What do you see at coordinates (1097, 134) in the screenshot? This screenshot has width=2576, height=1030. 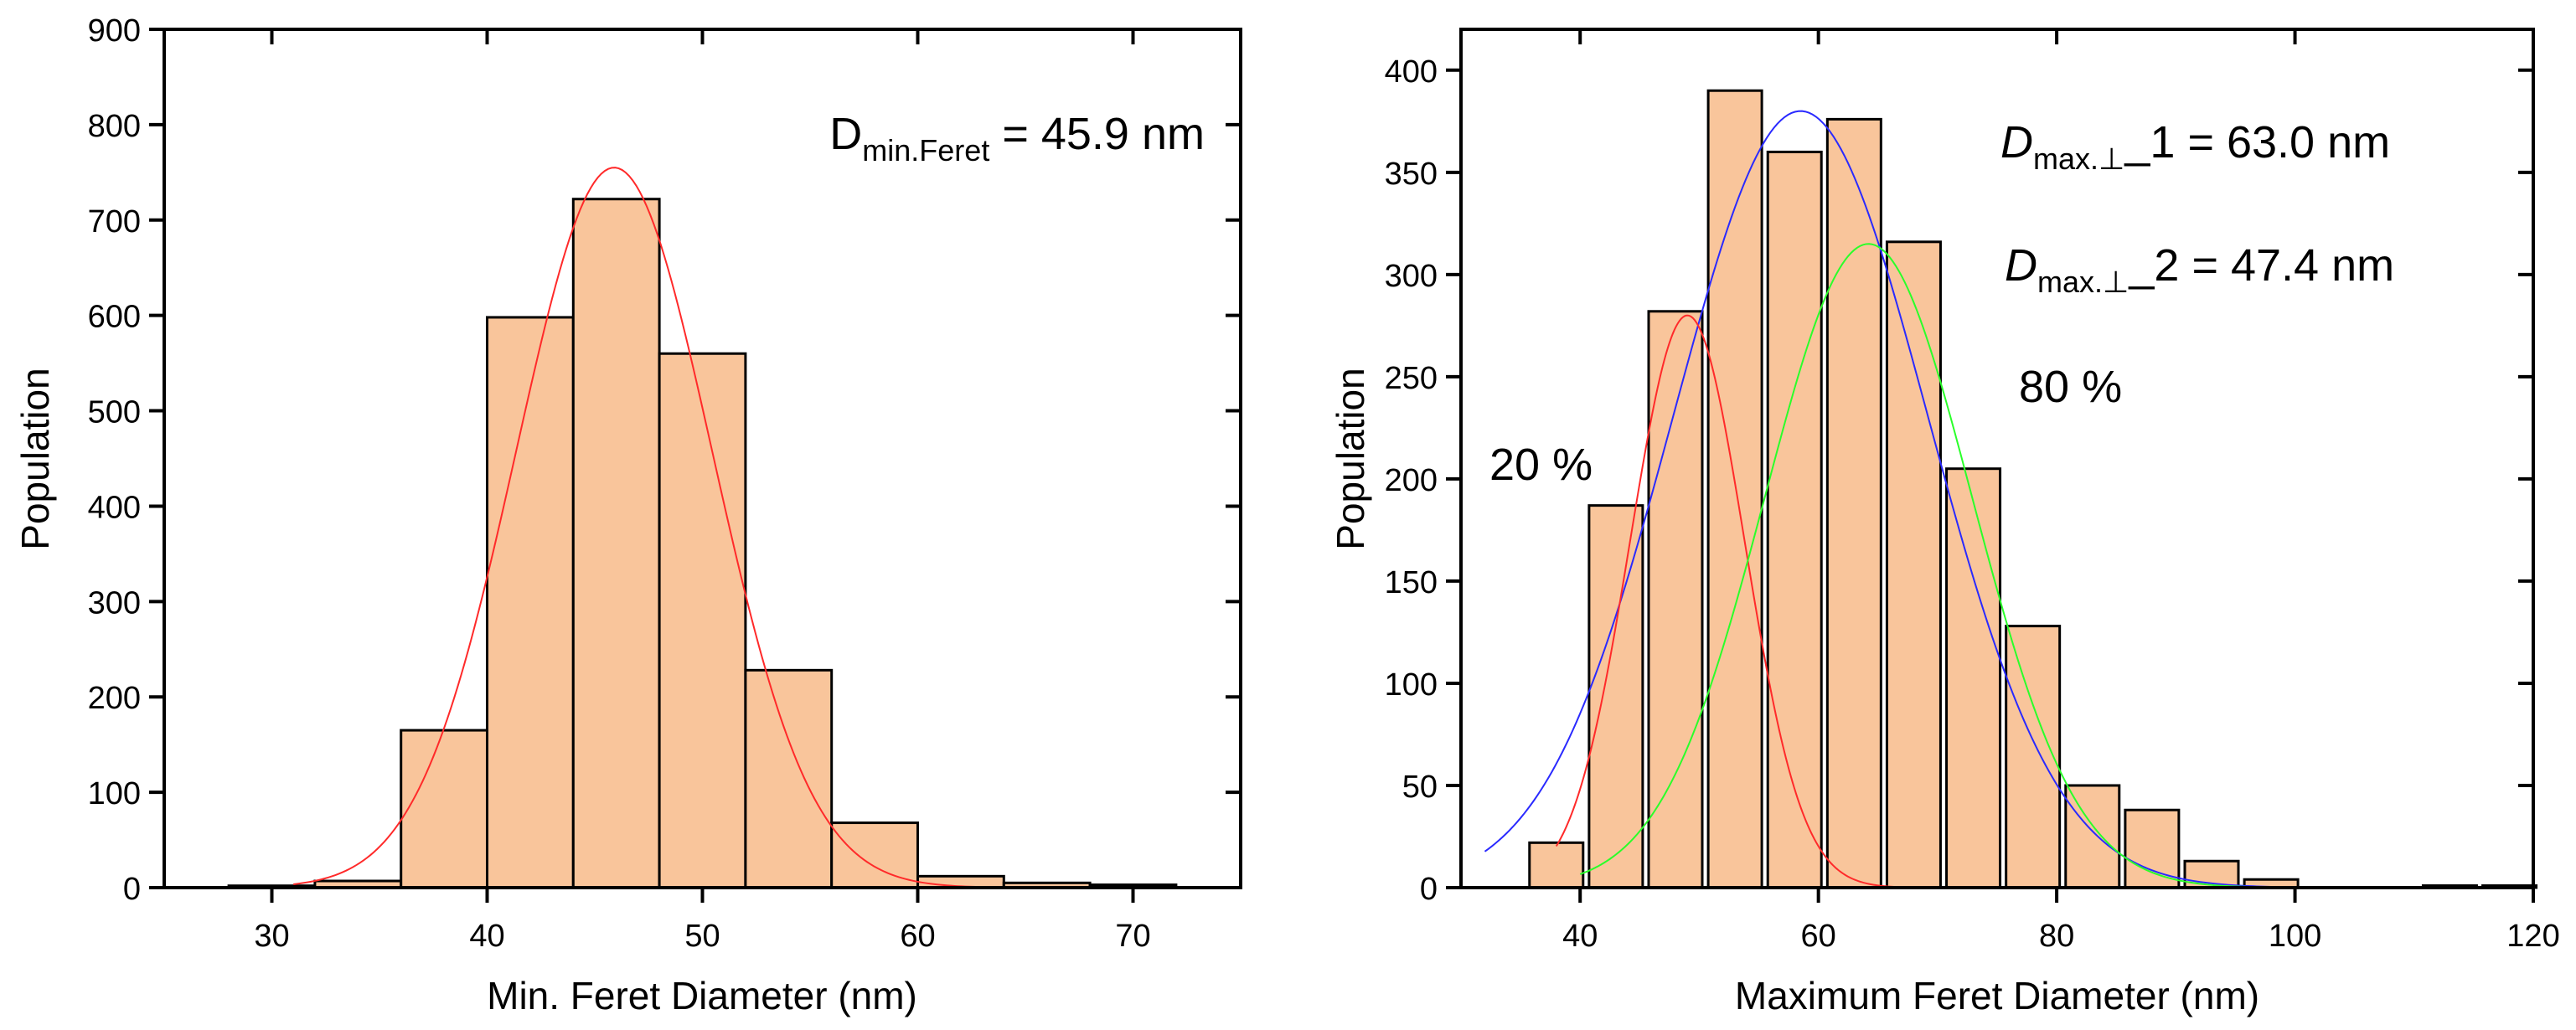 I see `left-annotation-rest: = 45.9 nm` at bounding box center [1097, 134].